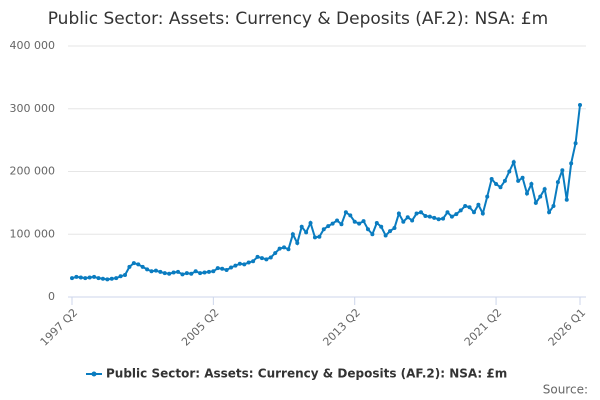  Describe the element at coordinates (341, 327) in the screenshot. I see `x-tick-label: 2013 Q2` at that location.